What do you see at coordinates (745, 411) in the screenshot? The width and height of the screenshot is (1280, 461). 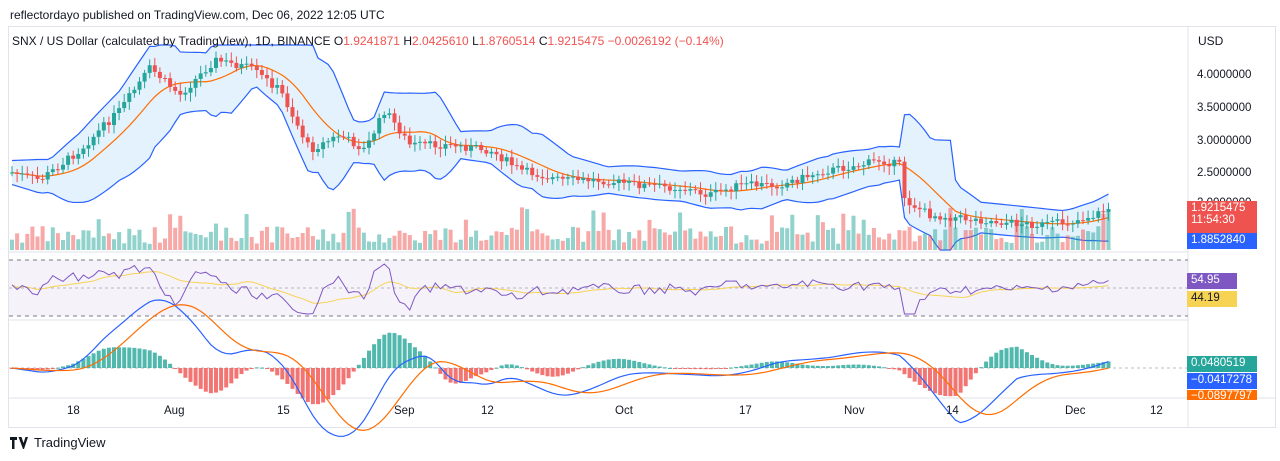 I see `time-tick: 17` at bounding box center [745, 411].